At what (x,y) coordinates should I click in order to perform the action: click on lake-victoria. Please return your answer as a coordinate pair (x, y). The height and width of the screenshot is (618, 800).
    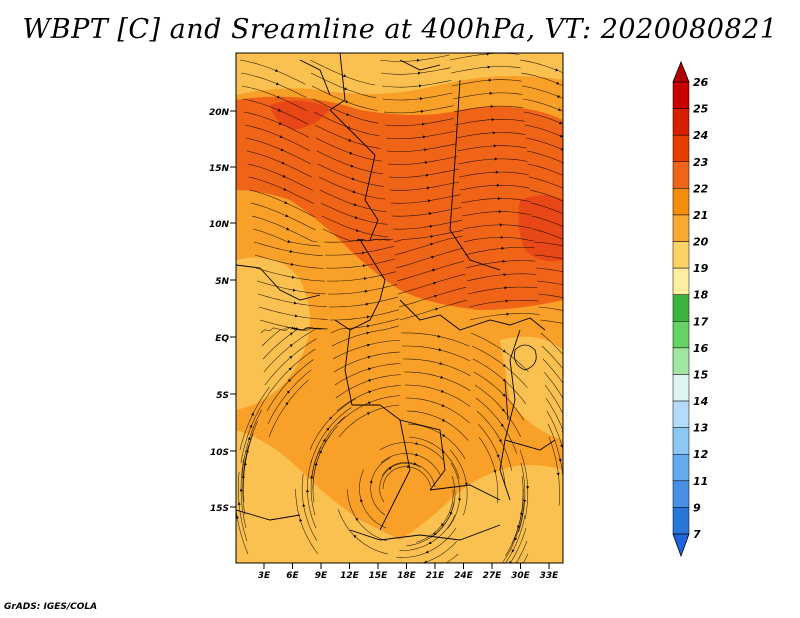
    Looking at the image, I should click on (525, 357).